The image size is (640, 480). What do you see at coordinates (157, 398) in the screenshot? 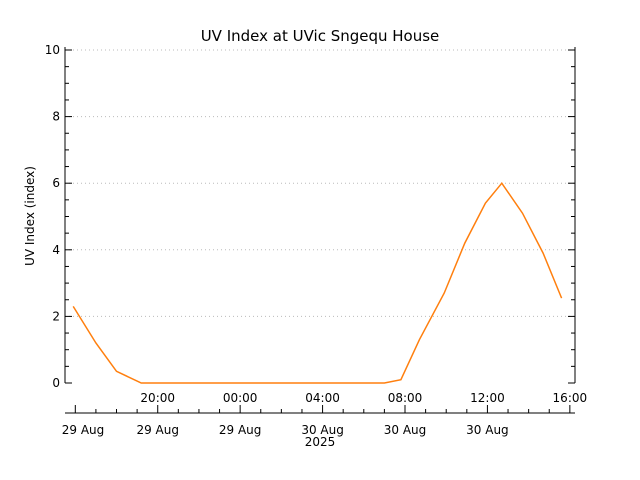
I see `x-tick-time-label: 20:00` at bounding box center [157, 398].